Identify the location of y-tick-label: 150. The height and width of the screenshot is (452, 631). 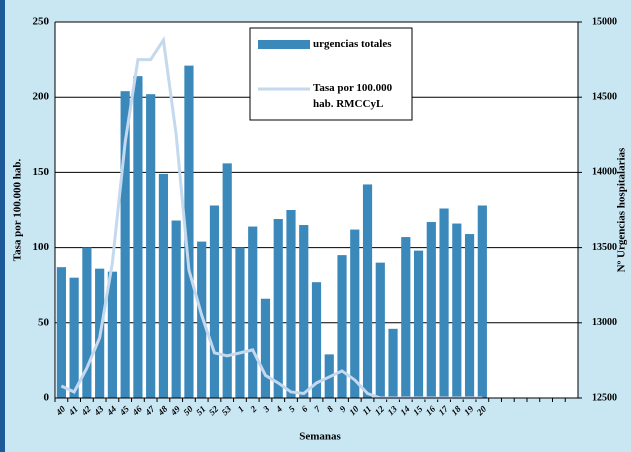
(41, 172).